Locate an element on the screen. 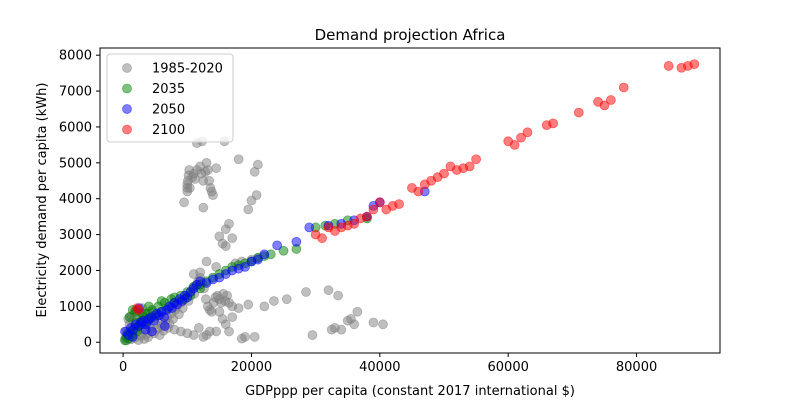 The height and width of the screenshot is (400, 800). y-tick-label: 8000 is located at coordinates (75, 56).